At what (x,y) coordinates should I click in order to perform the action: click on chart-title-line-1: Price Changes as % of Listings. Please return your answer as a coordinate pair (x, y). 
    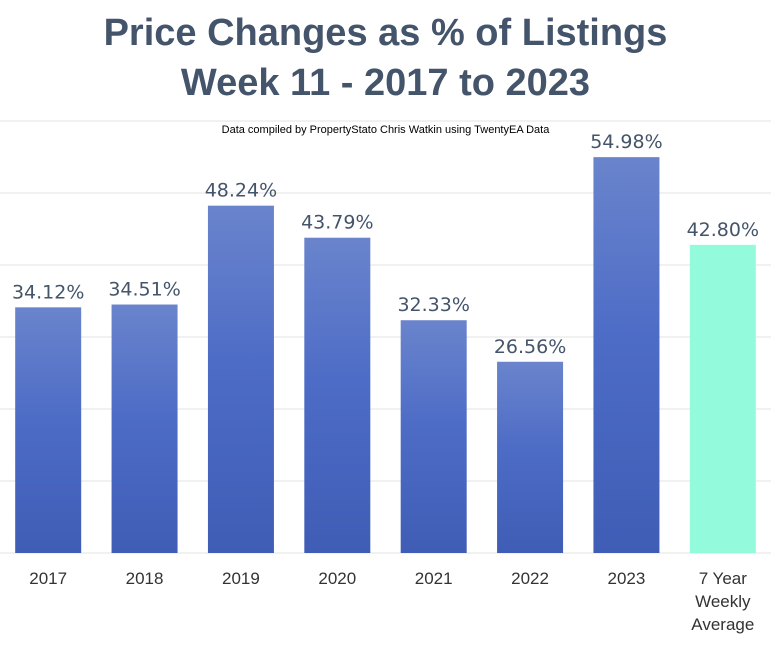
    Looking at the image, I should click on (385, 33).